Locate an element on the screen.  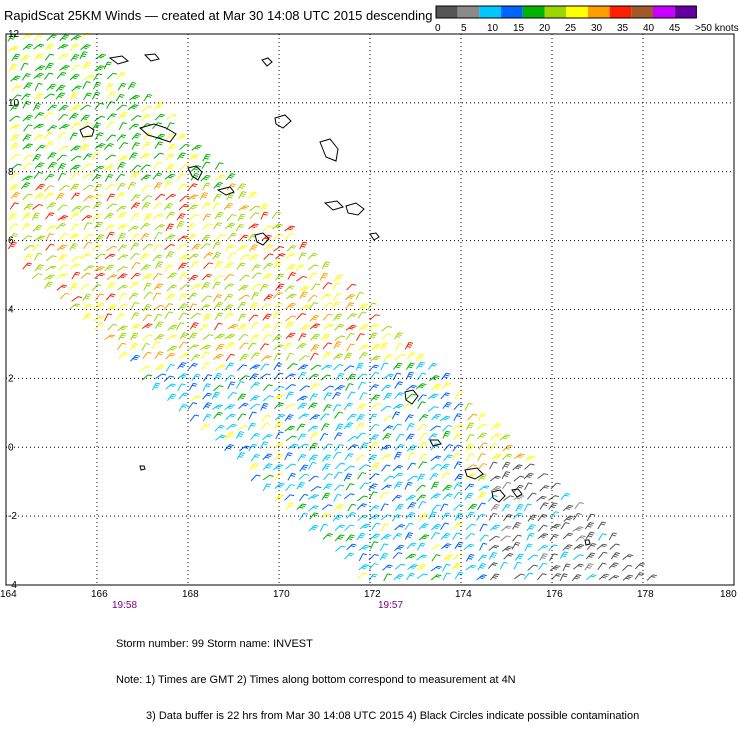
lon-label: 172 is located at coordinates (372, 594).